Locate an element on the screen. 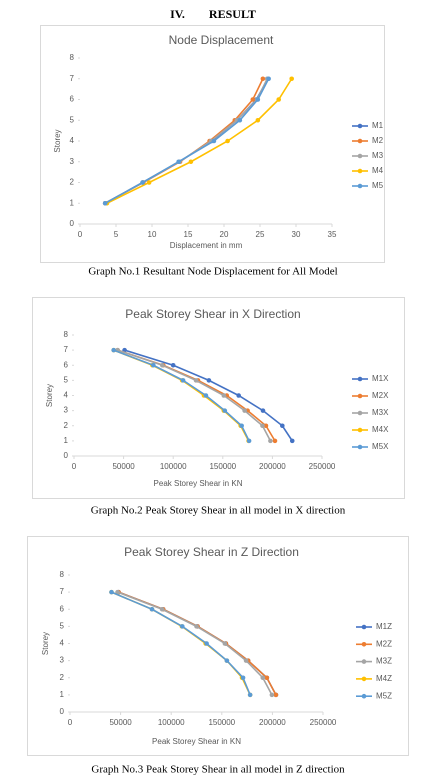  legend-label: M1X is located at coordinates (380, 378).